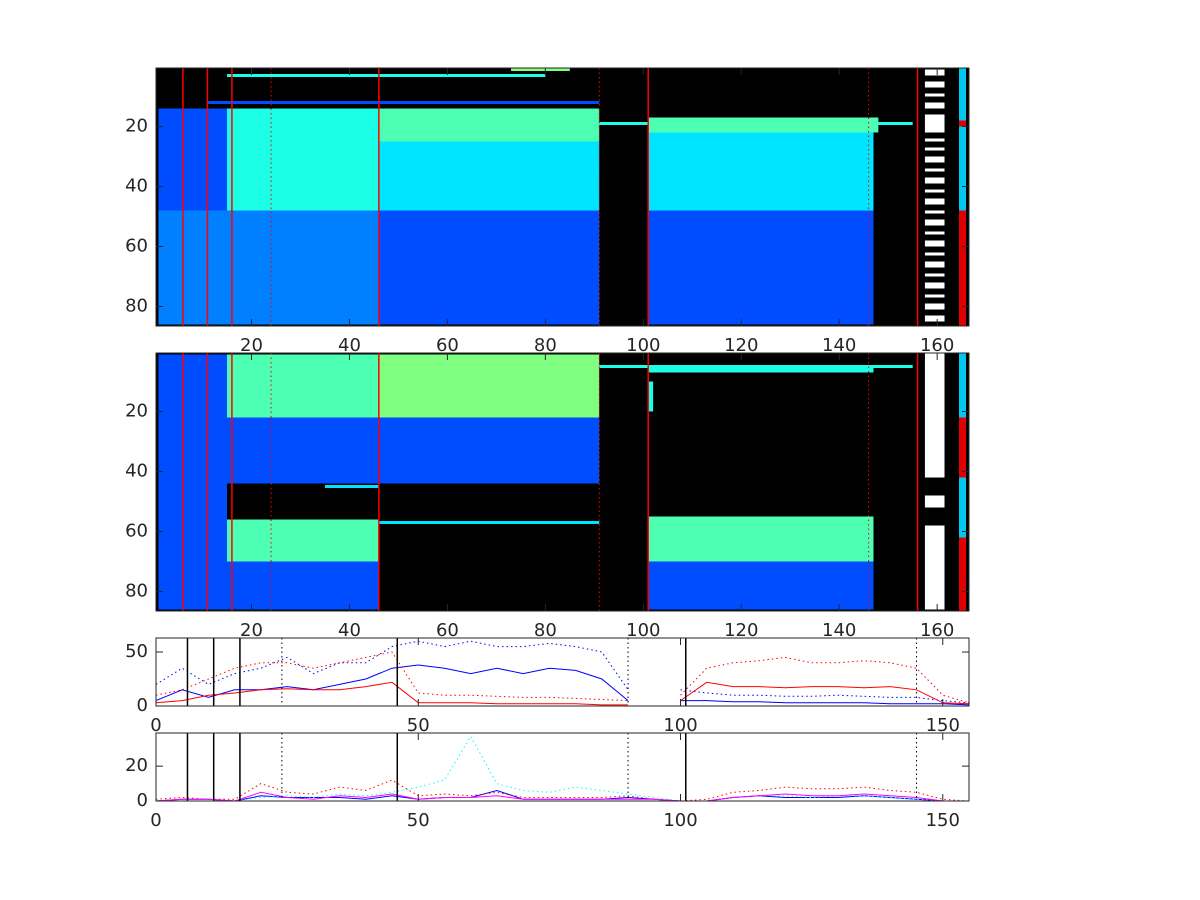  I want to click on x-tick-label: 0, so click(155, 820).